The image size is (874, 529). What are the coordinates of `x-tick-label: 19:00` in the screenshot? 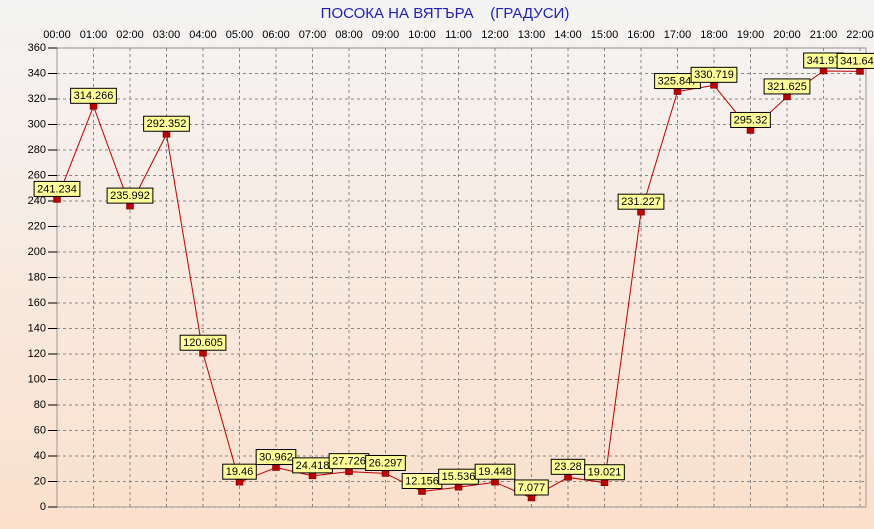 It's located at (751, 35).